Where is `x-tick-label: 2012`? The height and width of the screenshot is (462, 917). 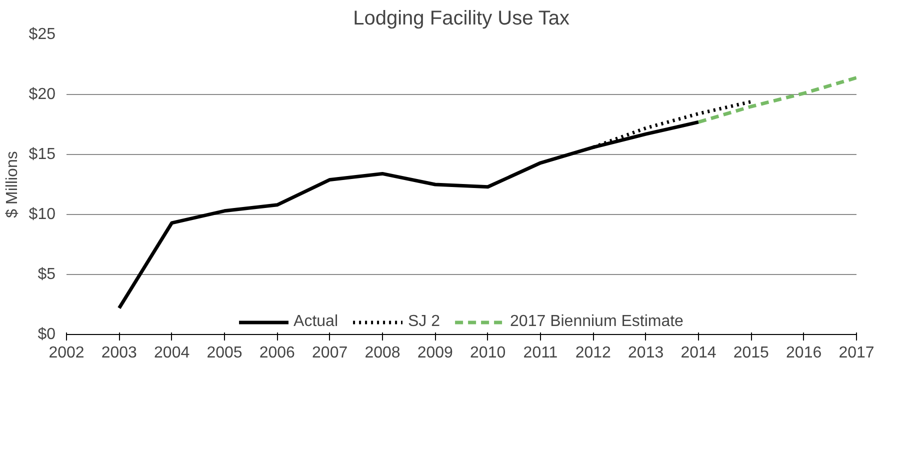 x-tick-label: 2012 is located at coordinates (593, 353).